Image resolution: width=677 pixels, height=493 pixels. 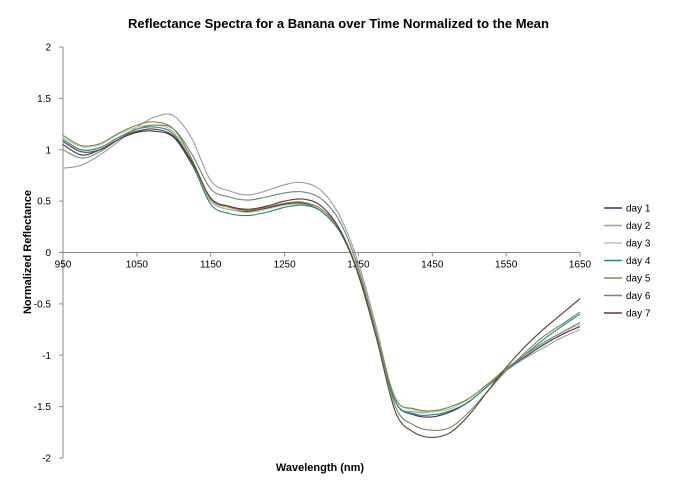 What do you see at coordinates (638, 261) in the screenshot?
I see `legend-label: day 4` at bounding box center [638, 261].